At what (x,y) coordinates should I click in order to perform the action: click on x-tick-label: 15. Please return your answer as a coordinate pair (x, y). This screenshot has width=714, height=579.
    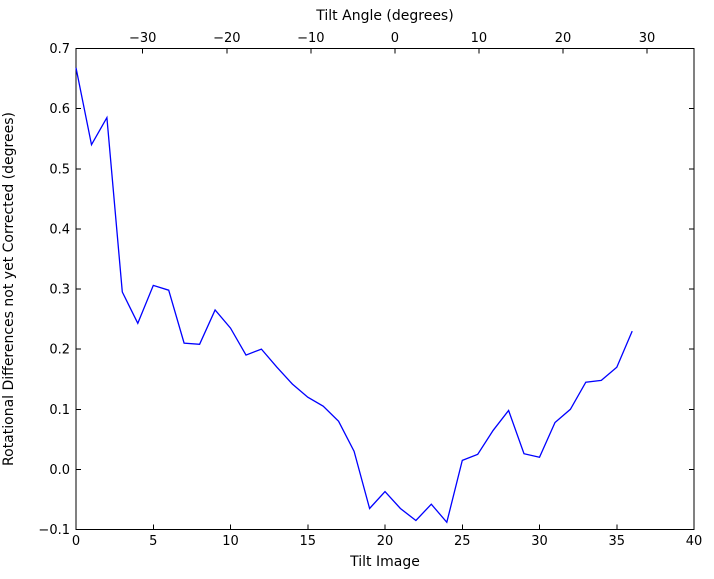
    Looking at the image, I should click on (307, 541).